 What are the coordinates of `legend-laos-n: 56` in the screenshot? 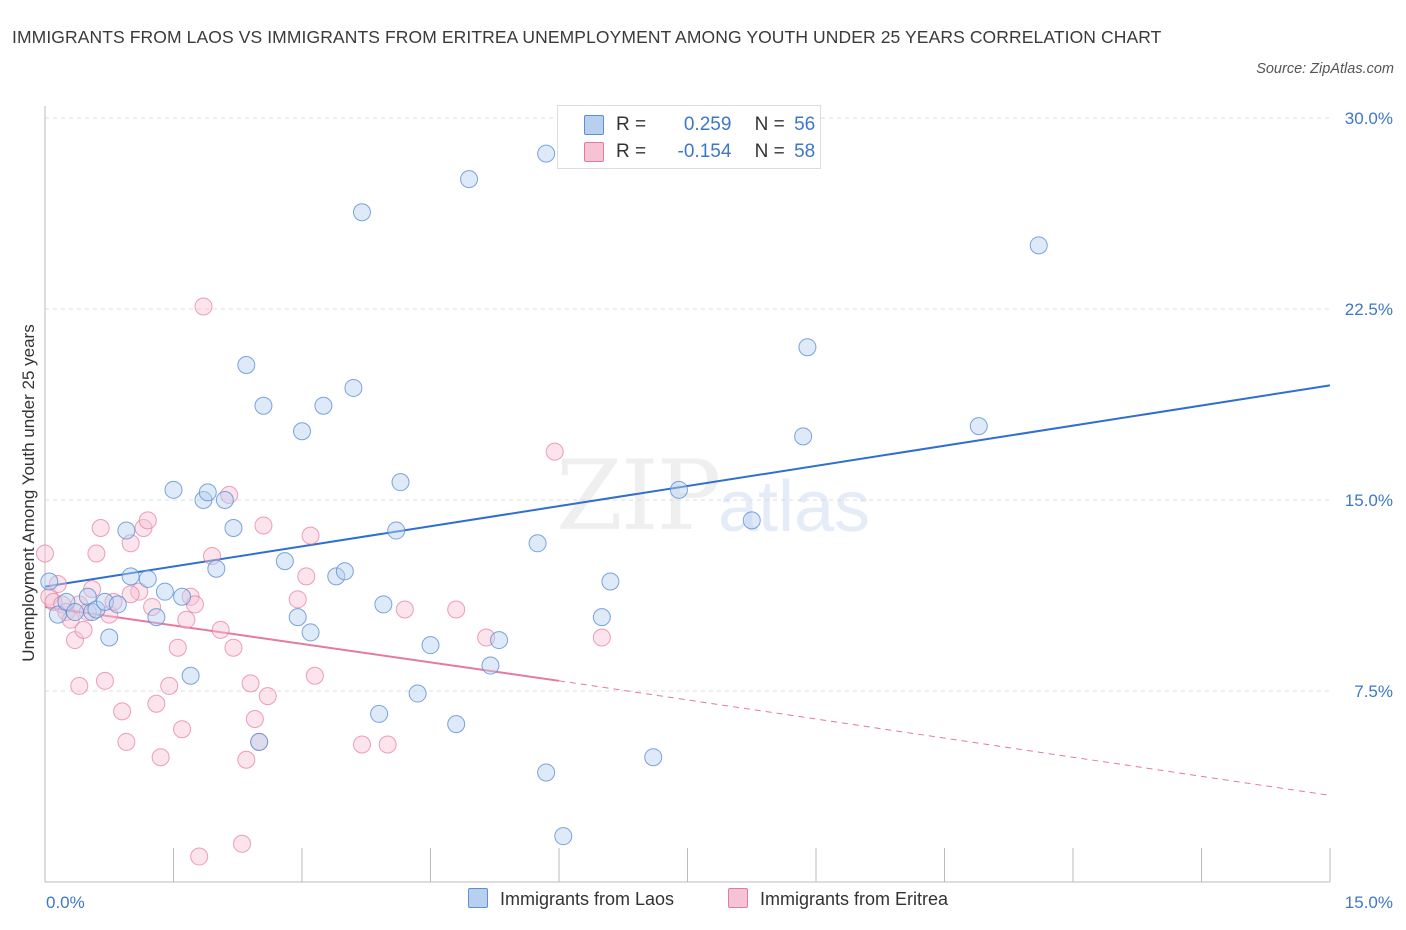 It's located at (805, 124).